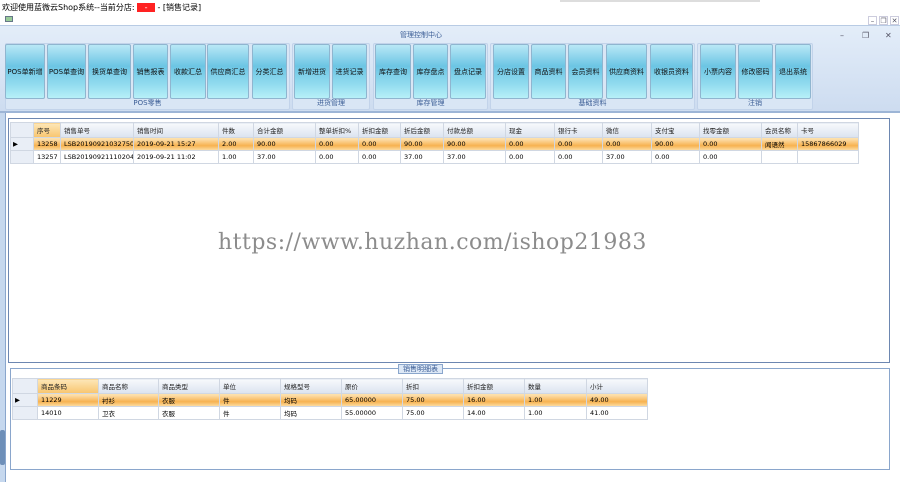 This screenshot has width=900, height=482. Describe the element at coordinates (779, 130) in the screenshot. I see `column-header: 会员名称` at that location.